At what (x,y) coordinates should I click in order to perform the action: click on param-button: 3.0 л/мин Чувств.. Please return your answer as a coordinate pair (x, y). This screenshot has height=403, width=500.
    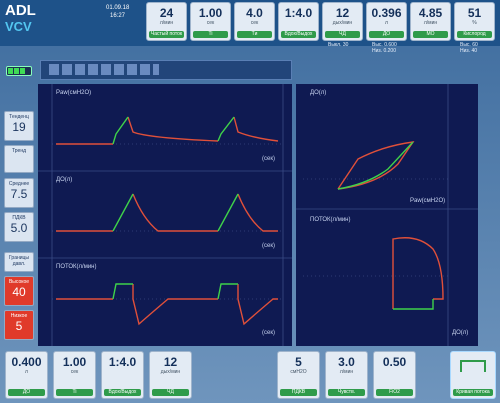
    Looking at the image, I should click on (346, 375).